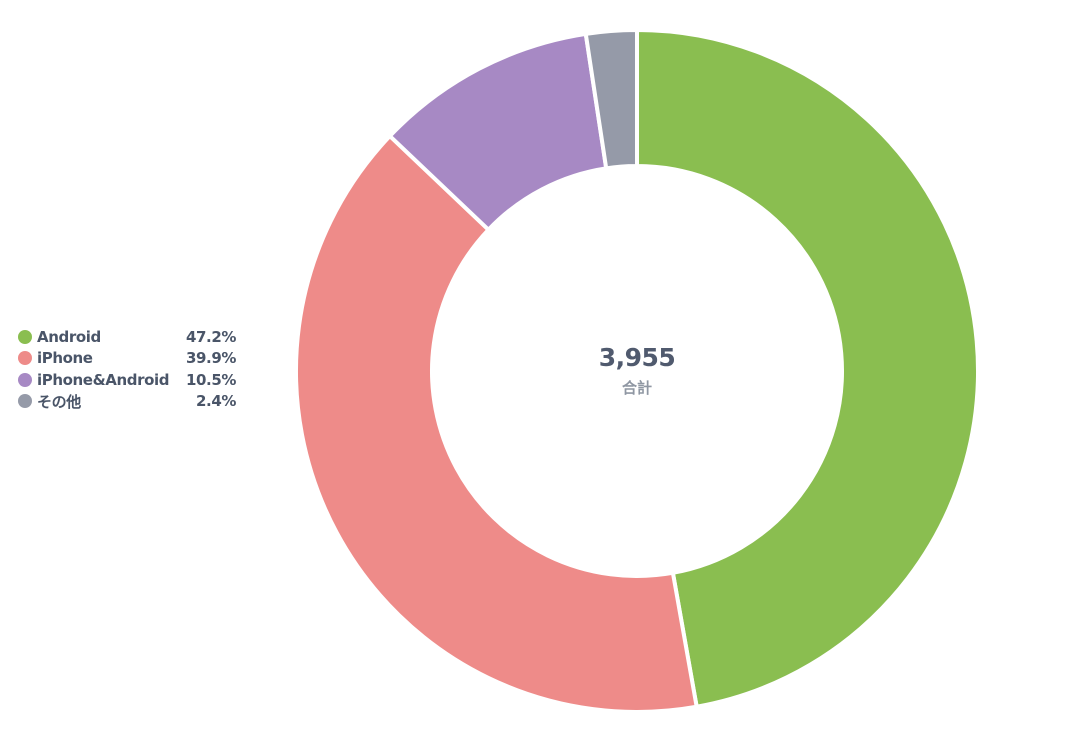 Image resolution: width=1073 pixels, height=745 pixels. Describe the element at coordinates (129, 359) in the screenshot. I see `legend-item: iPhone 39.9%` at that location.